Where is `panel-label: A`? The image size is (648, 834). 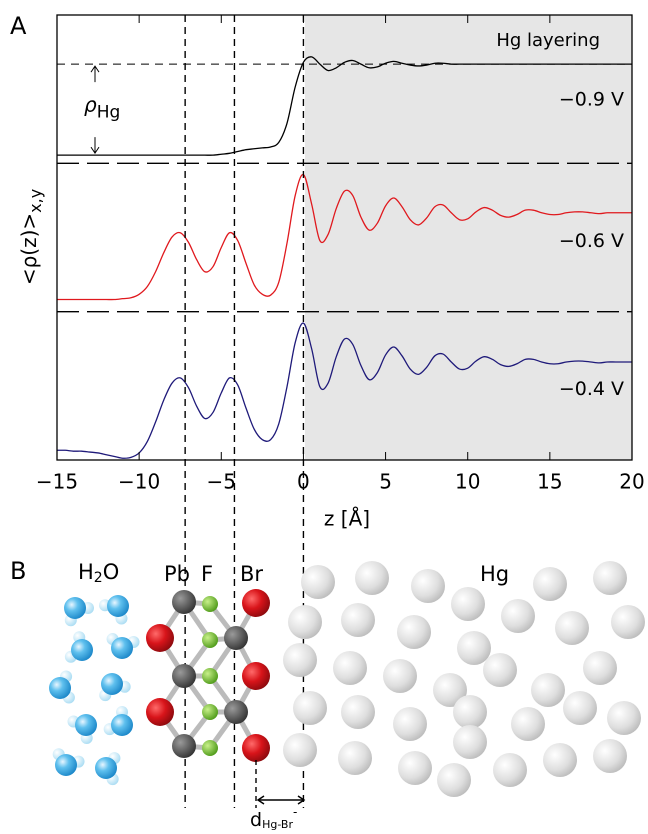 panel-label: A is located at coordinates (18, 26).